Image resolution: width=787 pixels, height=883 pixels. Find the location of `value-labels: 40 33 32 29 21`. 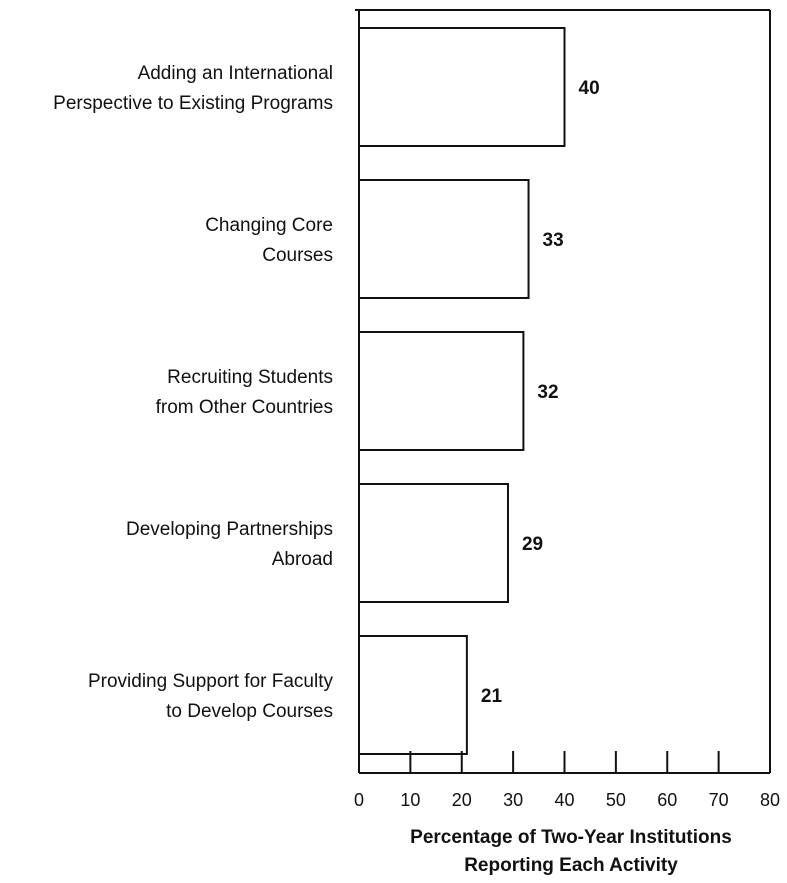

value-labels: 40 33 32 29 21 is located at coordinates (540, 392).